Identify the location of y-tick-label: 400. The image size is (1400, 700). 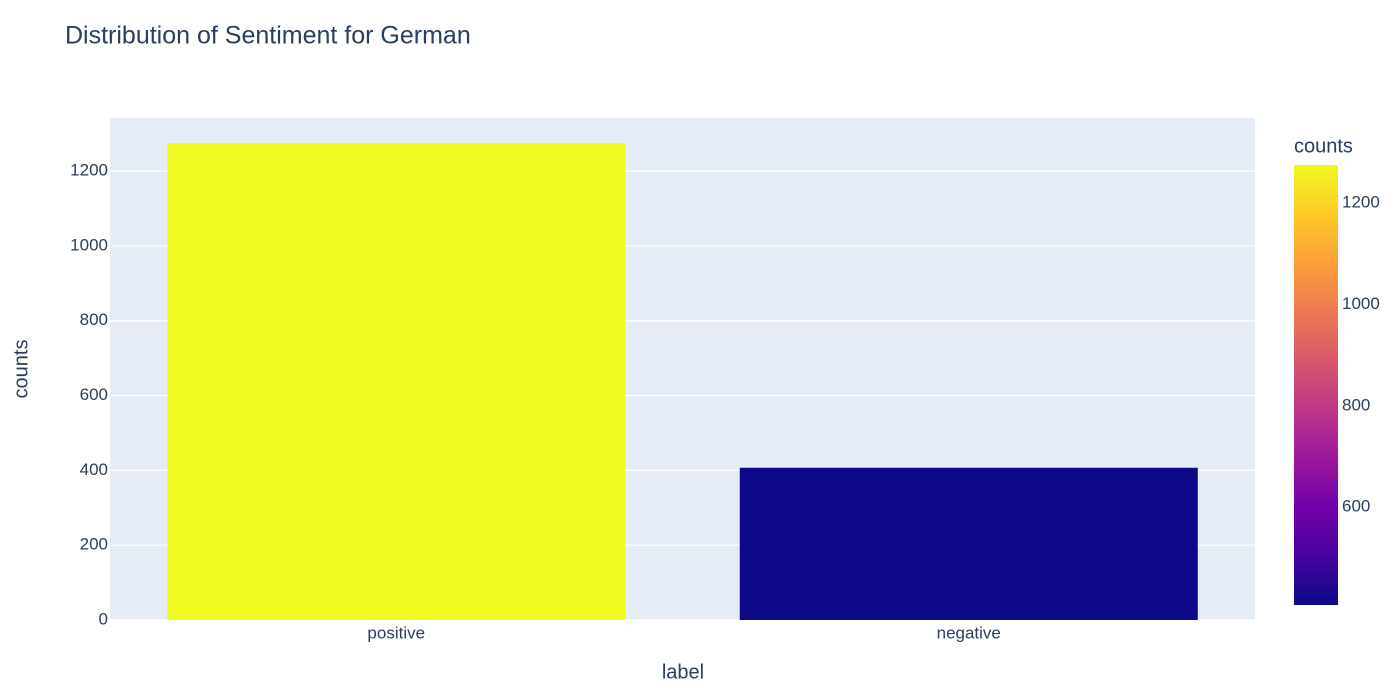
(94, 469).